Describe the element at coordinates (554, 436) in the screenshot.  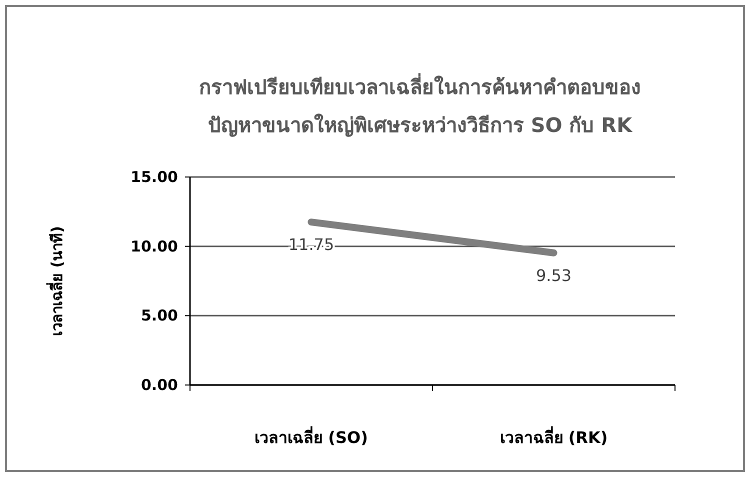
I see `x-tick-label: เวลาฉลี่ย (RK)` at that location.